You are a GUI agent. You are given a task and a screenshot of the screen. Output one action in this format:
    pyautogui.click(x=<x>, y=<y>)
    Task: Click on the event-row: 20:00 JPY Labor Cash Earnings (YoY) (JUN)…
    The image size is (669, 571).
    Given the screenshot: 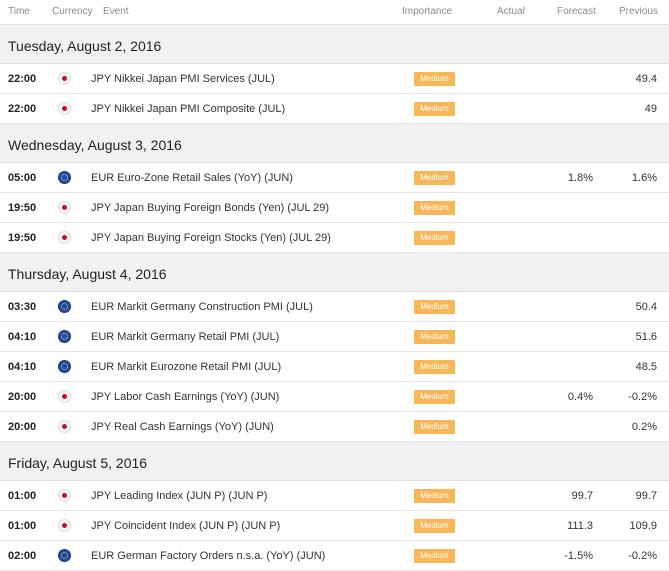 What is the action you would take?
    pyautogui.click(x=334, y=397)
    